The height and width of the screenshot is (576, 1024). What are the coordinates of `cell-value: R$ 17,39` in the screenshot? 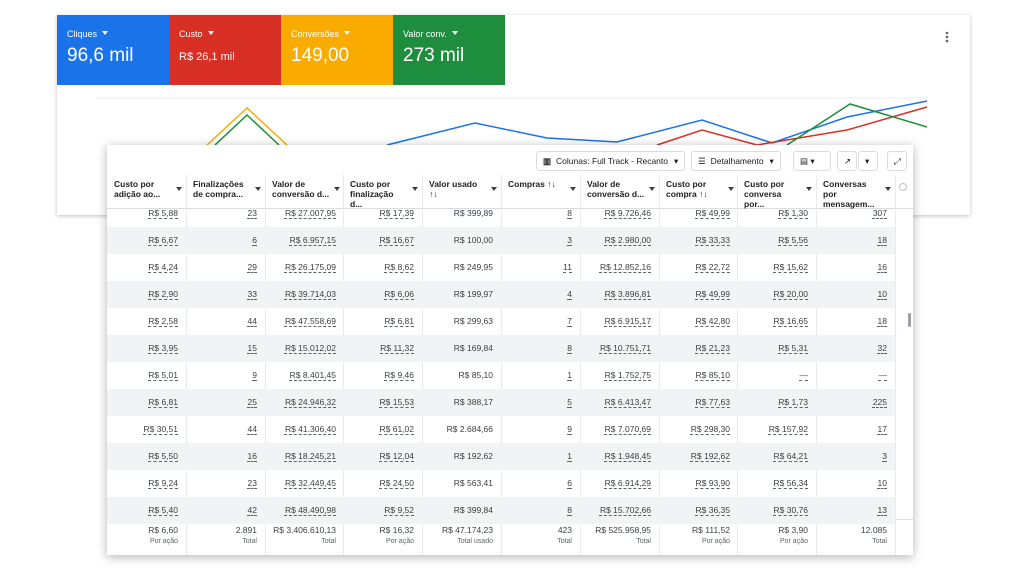 It's located at (397, 213).